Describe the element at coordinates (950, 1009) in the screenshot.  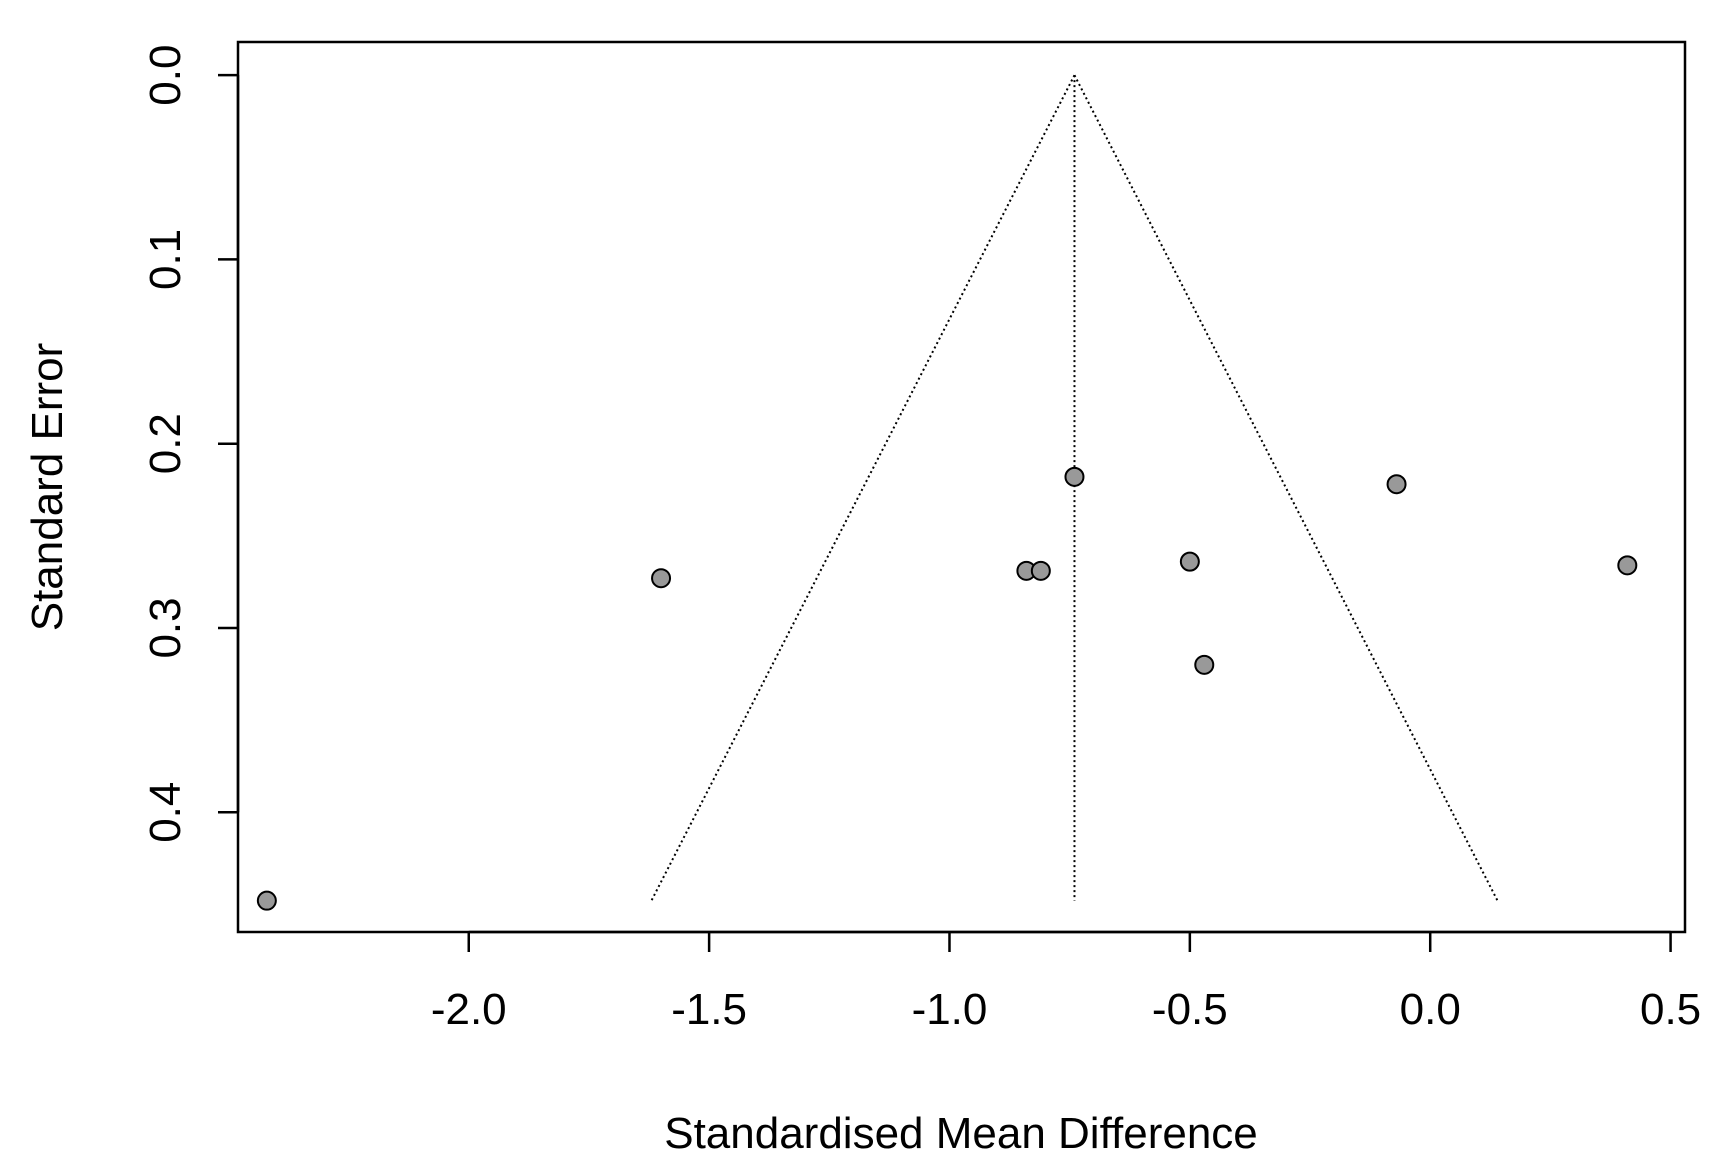
I see `x-tick-label: -1.0` at that location.